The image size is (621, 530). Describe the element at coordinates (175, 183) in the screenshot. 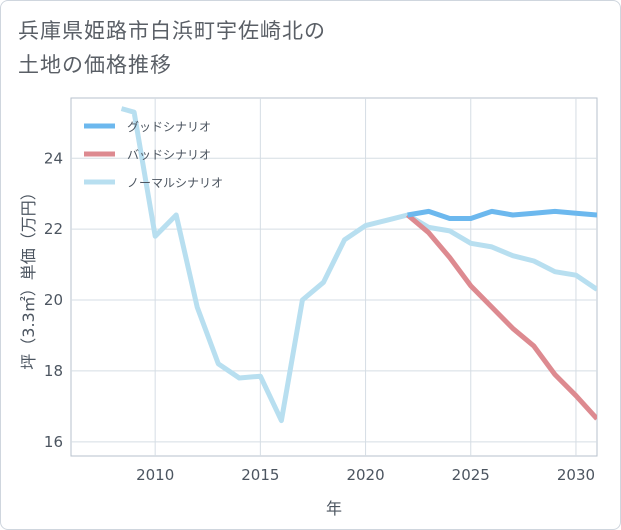

I see `legend-label-2: ノーマルシナリオ` at that location.